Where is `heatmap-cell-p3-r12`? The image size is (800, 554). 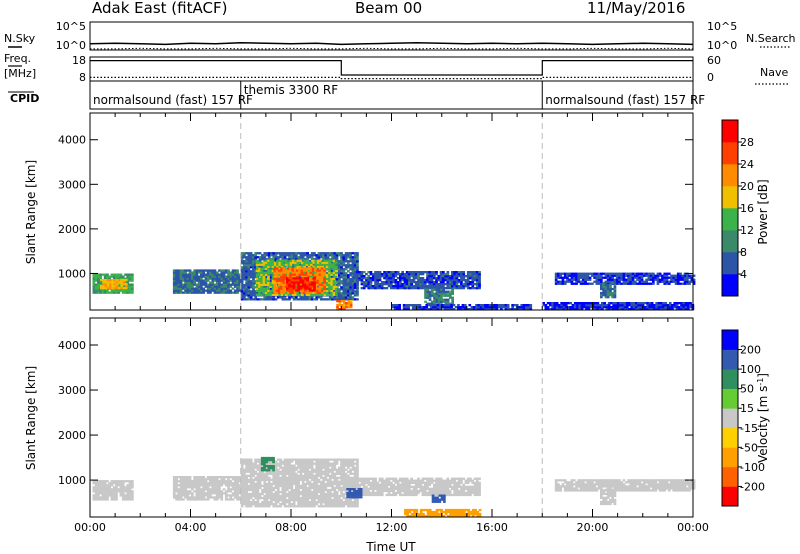
heatmap-cell-p3-r12 is located at coordinates (606, 293).